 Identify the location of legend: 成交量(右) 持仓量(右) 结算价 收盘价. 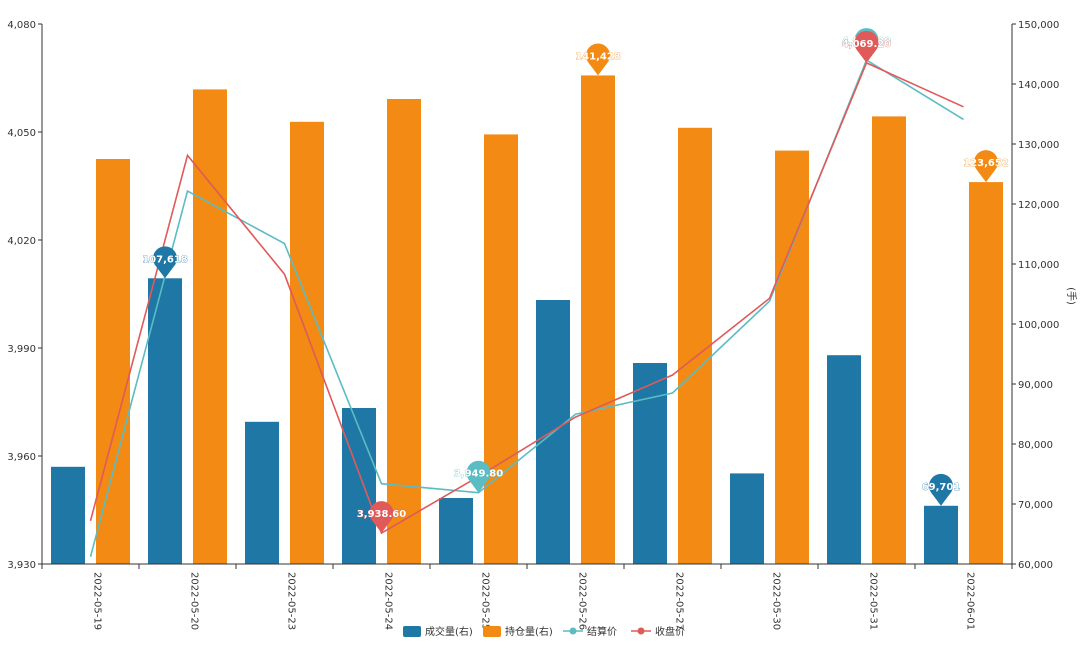
(544, 631).